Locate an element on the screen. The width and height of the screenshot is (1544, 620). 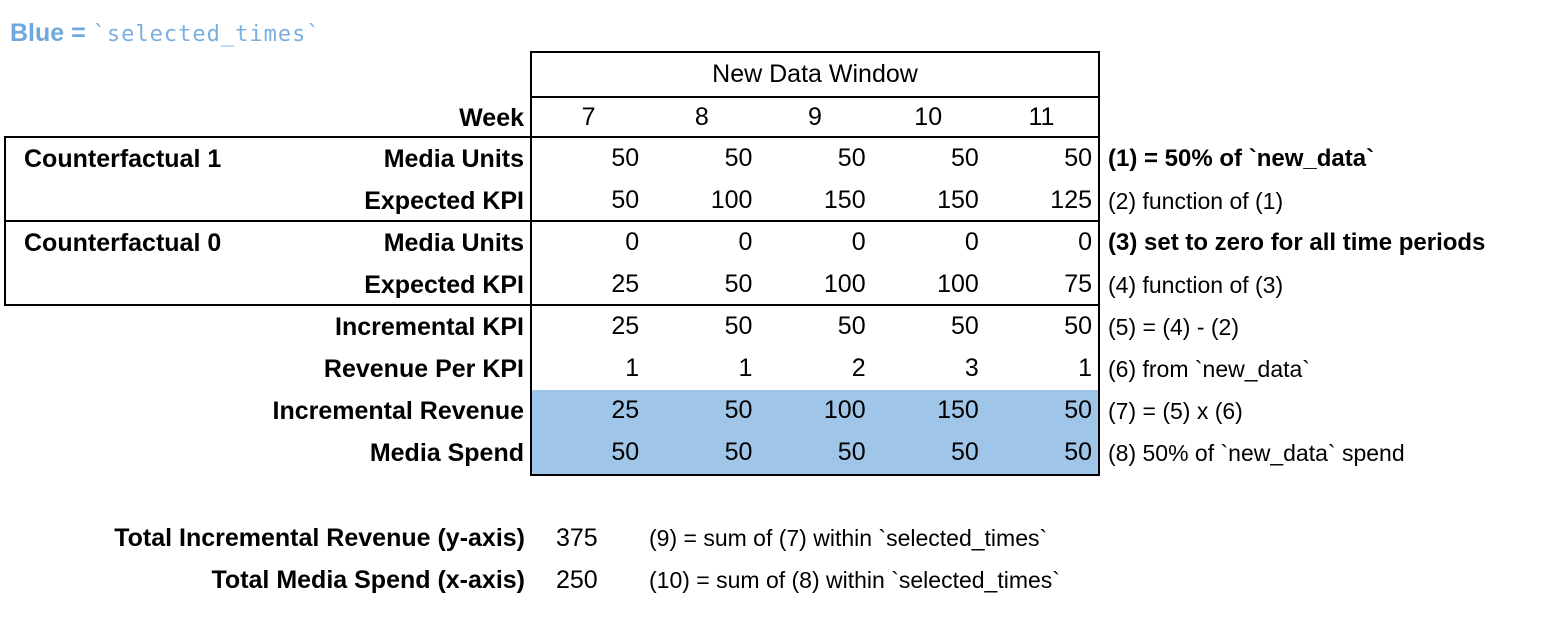
row-label-revenue-per-kpi: Revenue Per KPI is located at coordinates (423, 369).